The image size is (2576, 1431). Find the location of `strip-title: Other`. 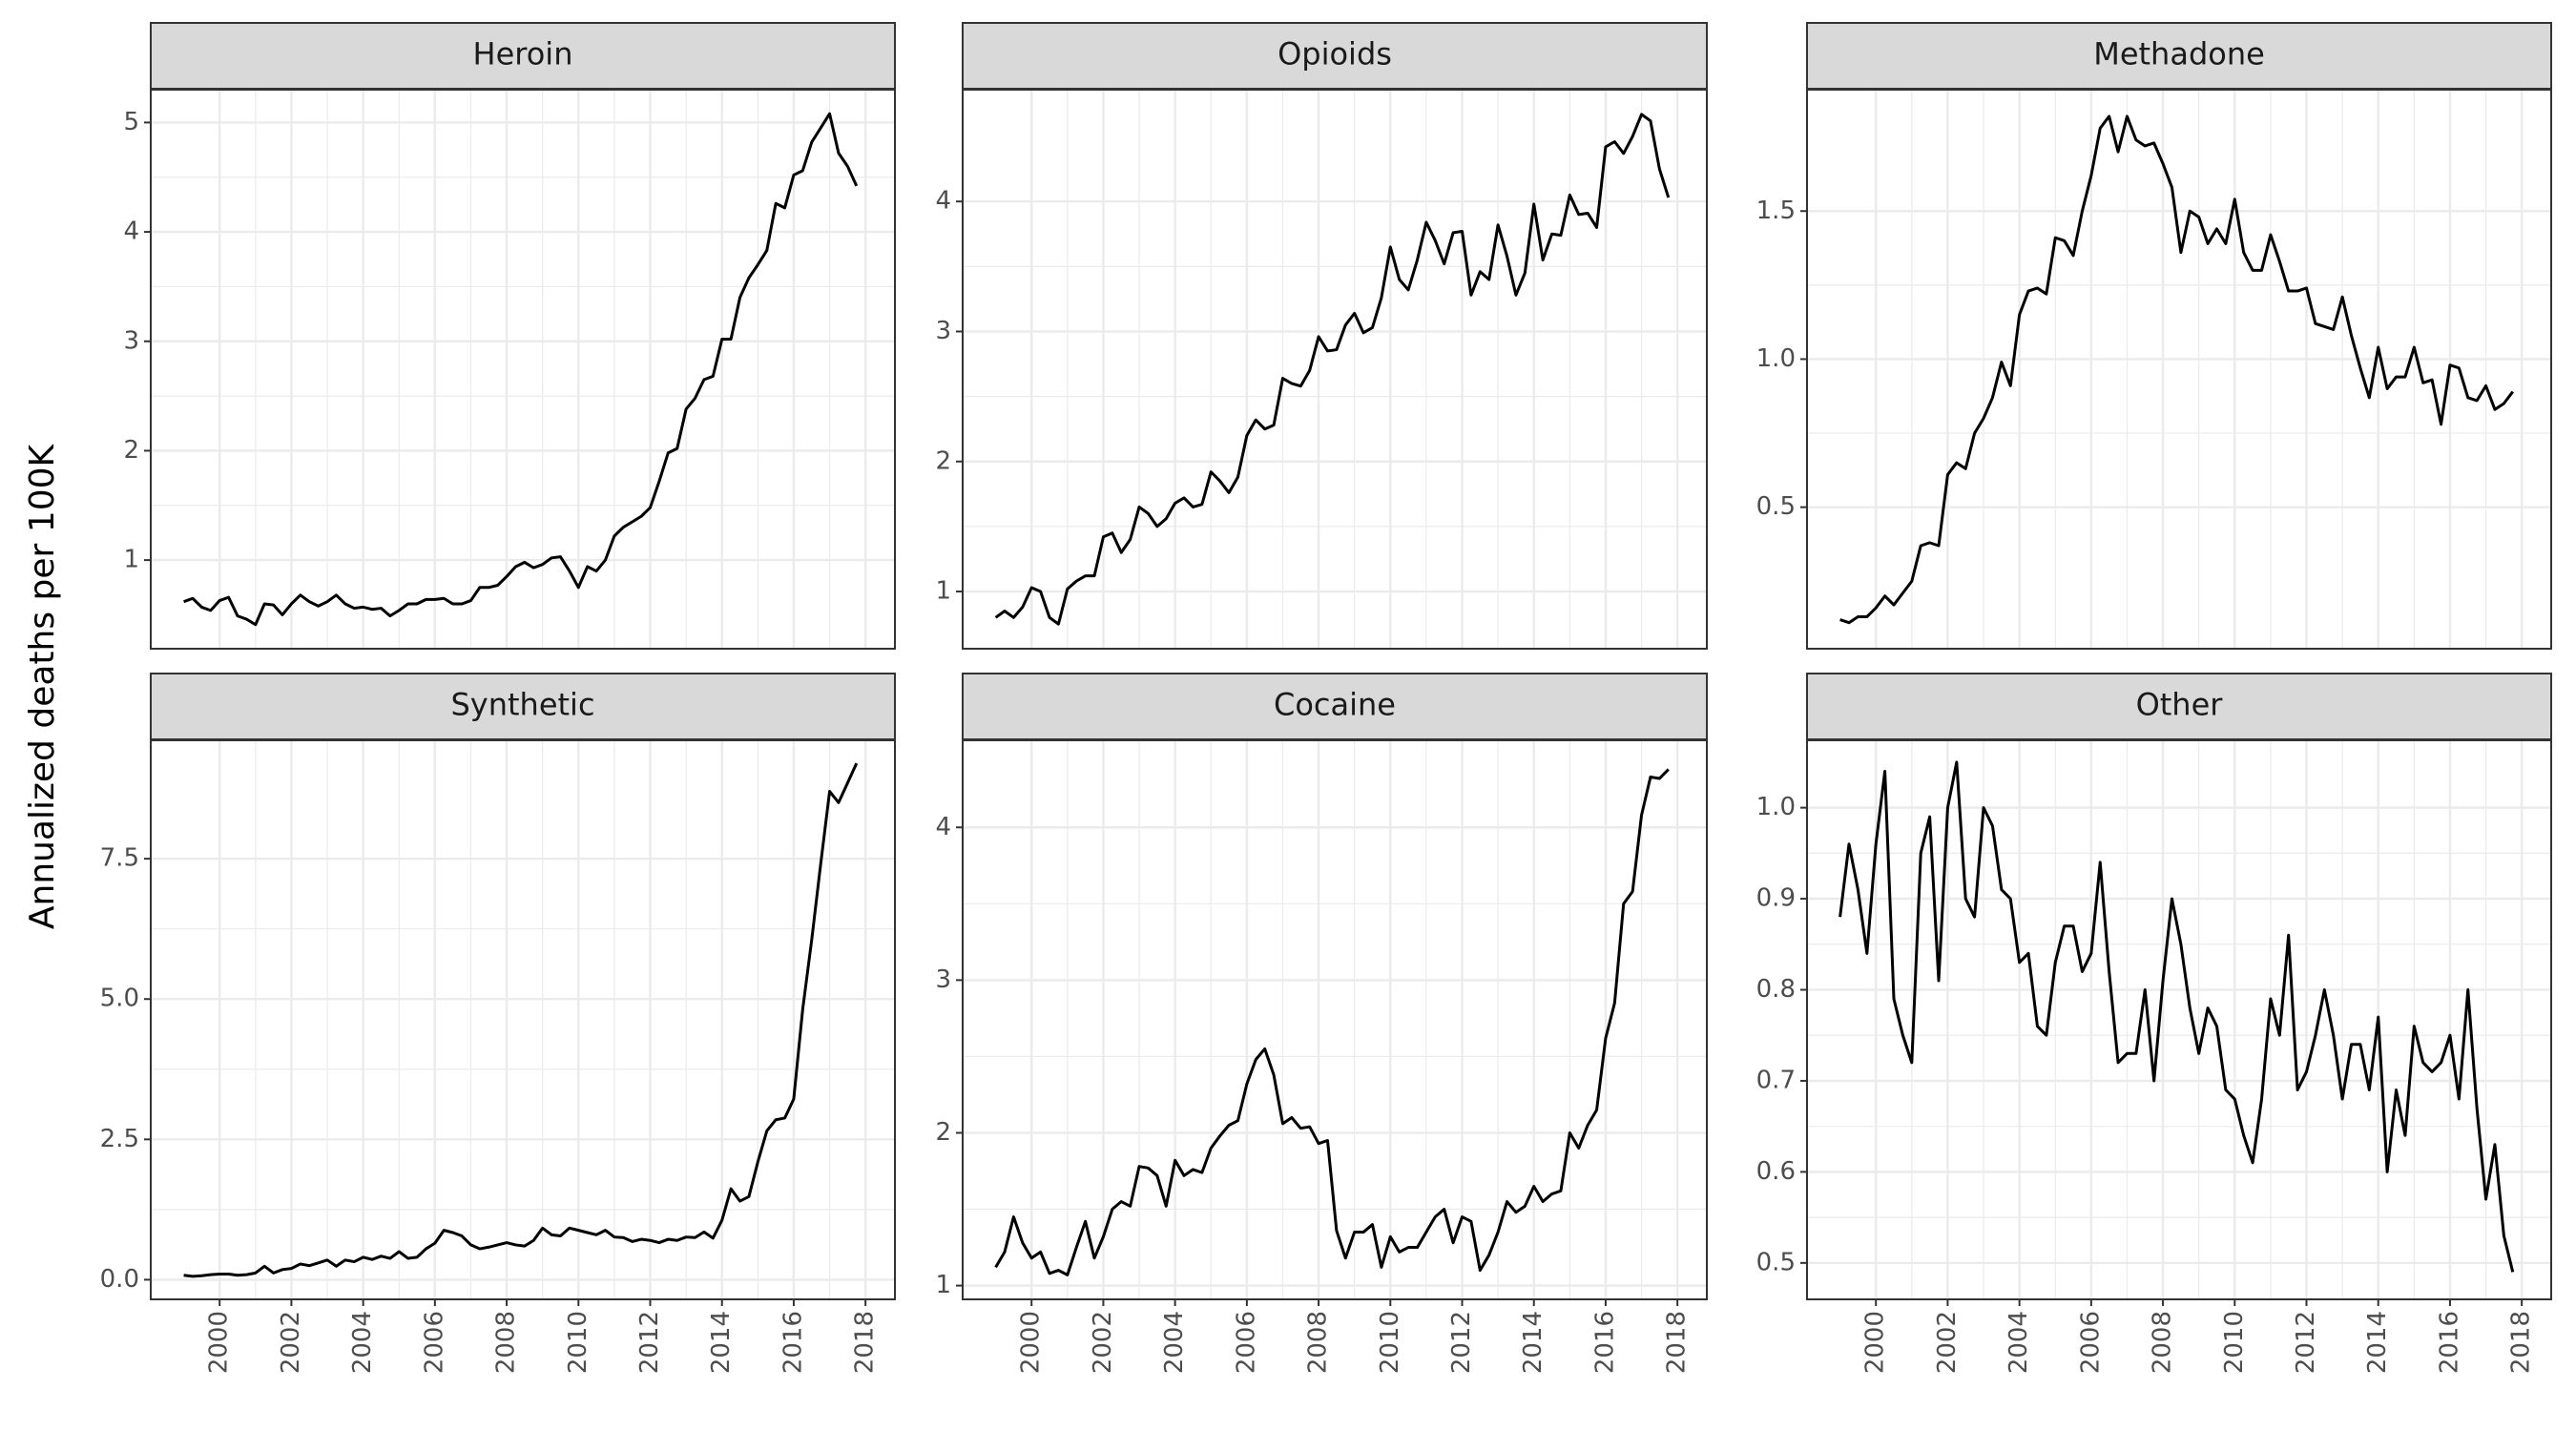

strip-title: Other is located at coordinates (2180, 705).